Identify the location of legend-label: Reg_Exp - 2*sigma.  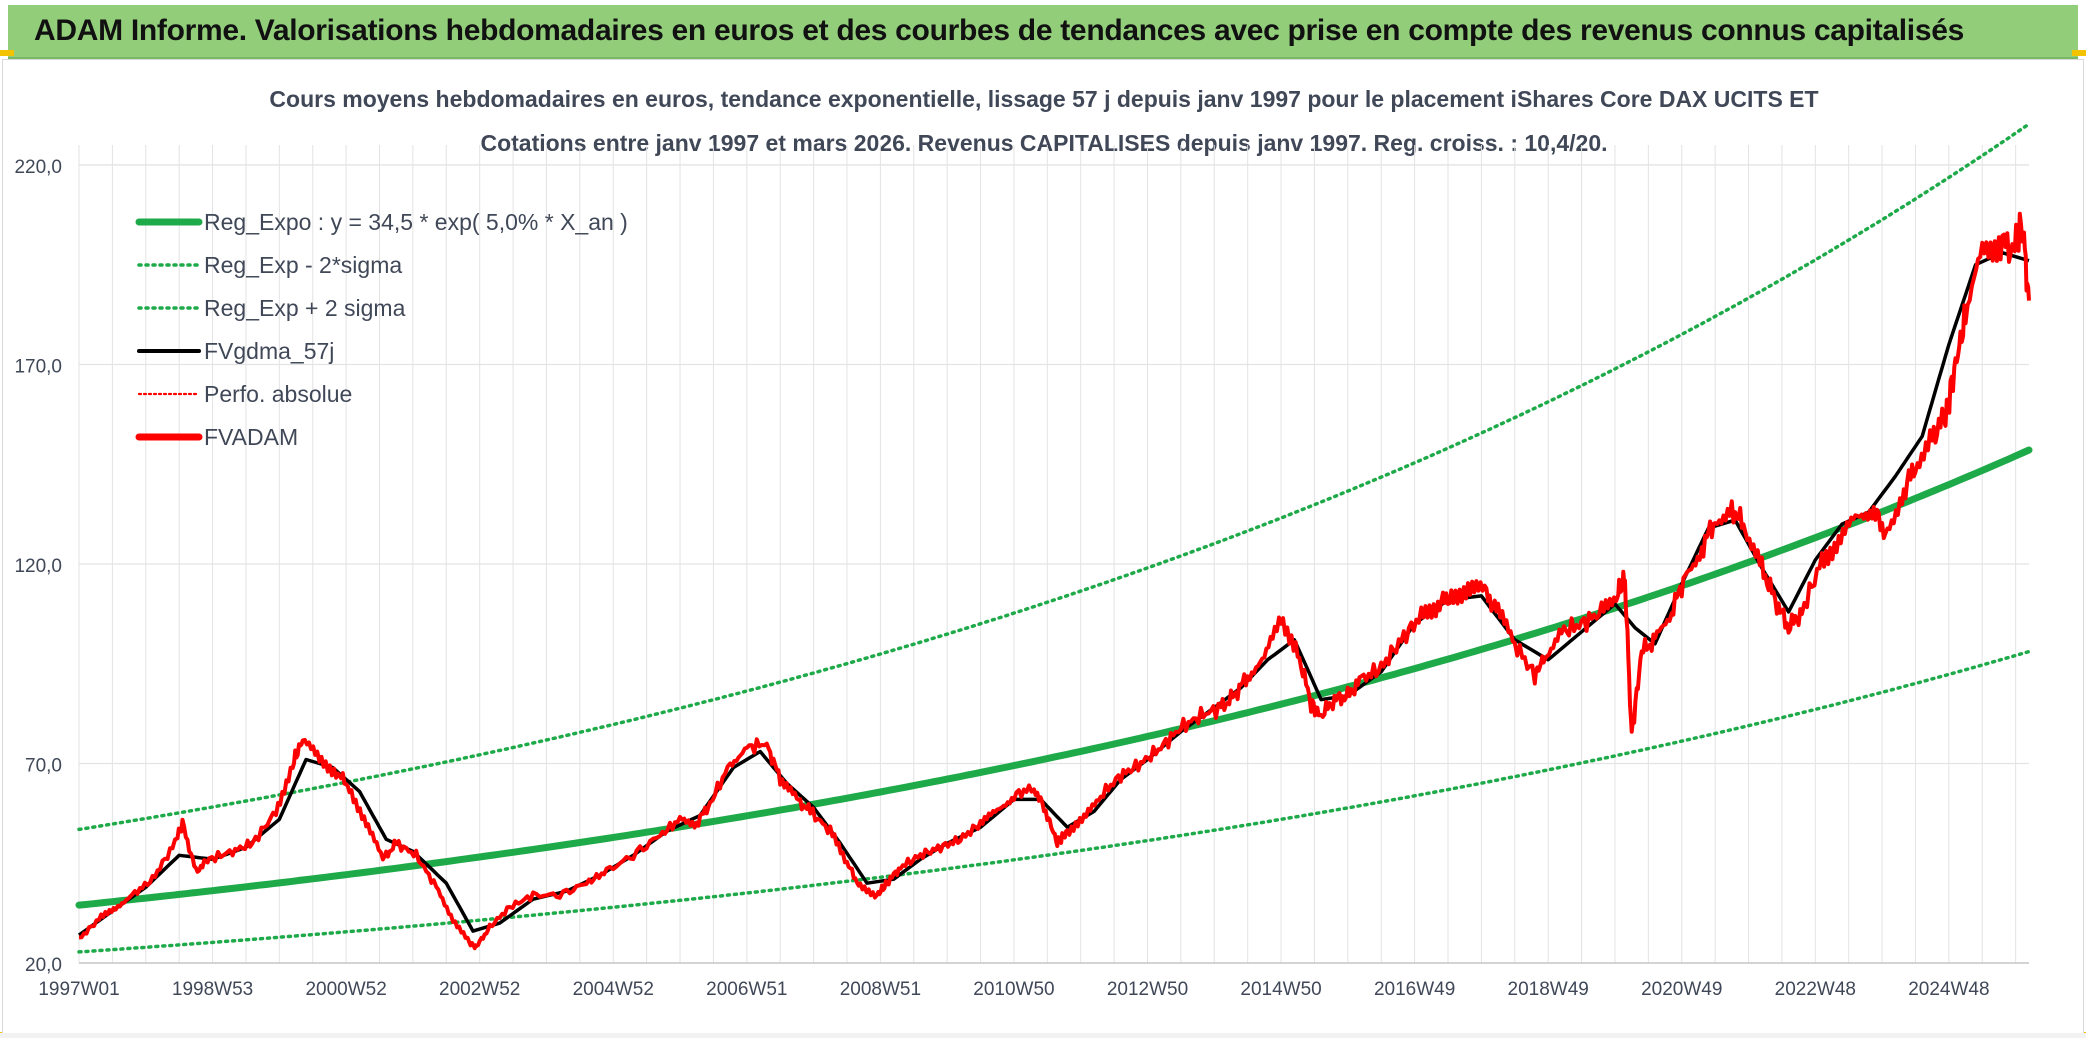
(303, 265).